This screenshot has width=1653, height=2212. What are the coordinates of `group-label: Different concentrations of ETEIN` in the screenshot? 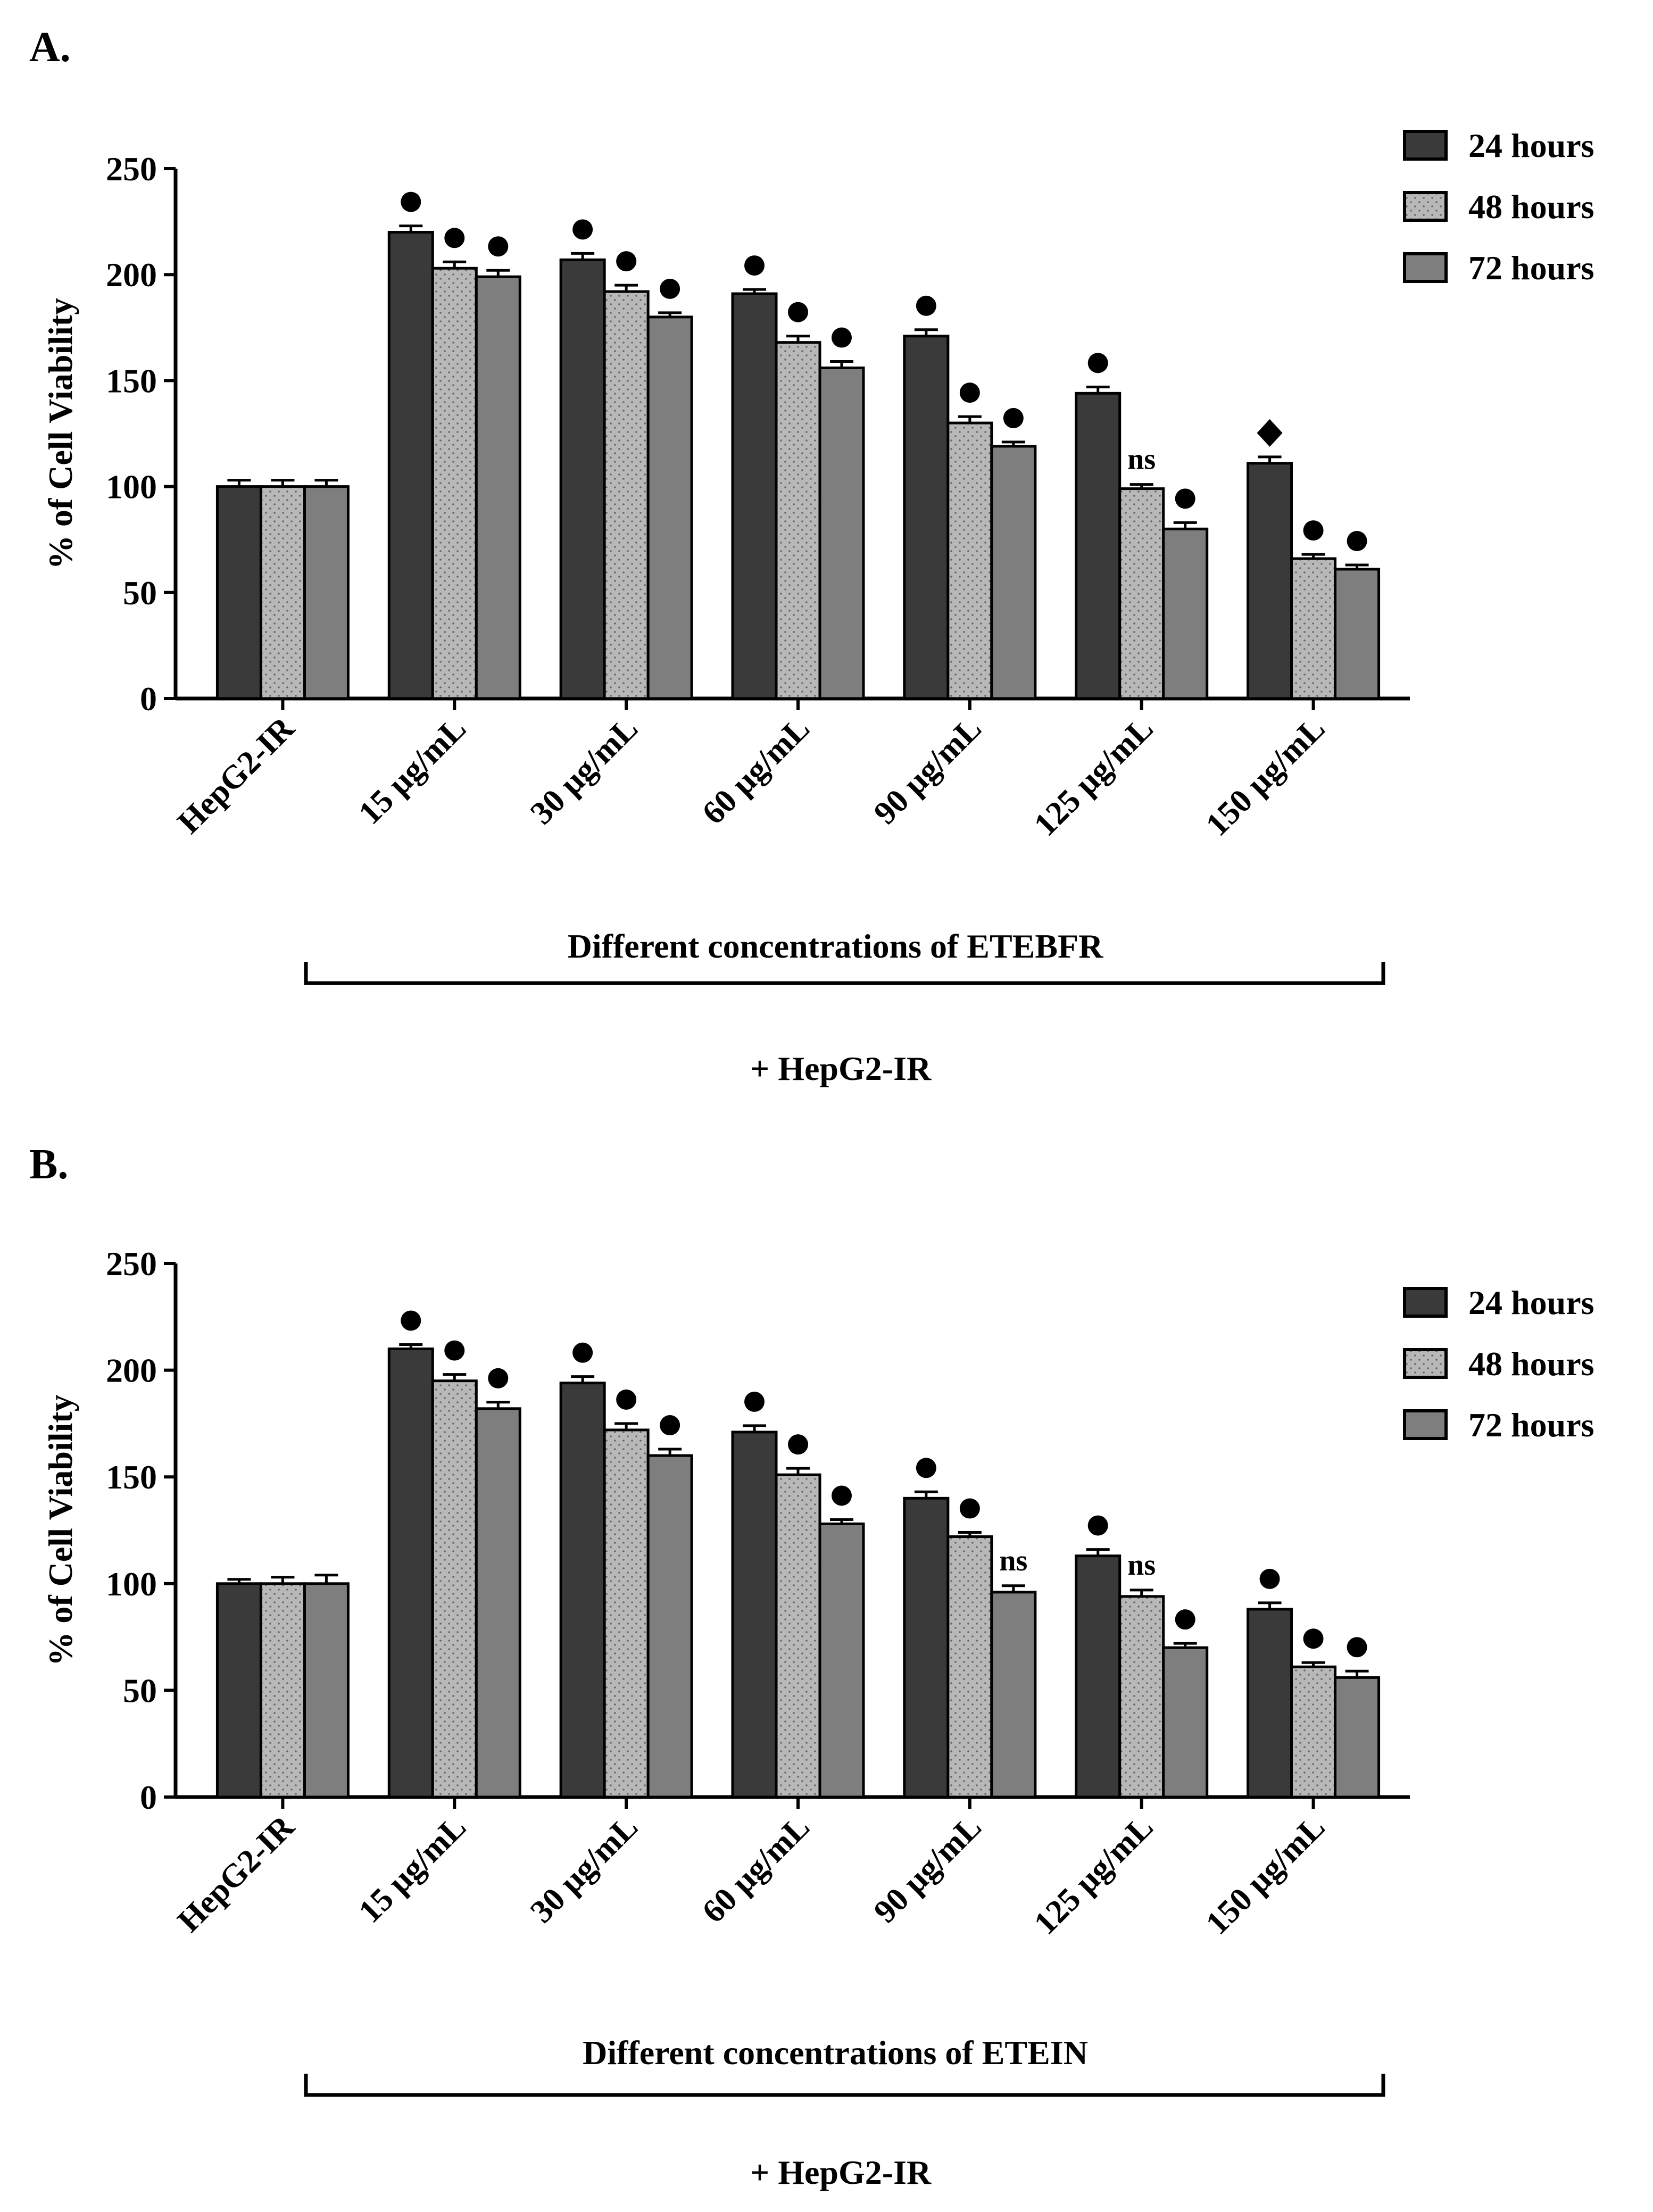 It's located at (835, 2053).